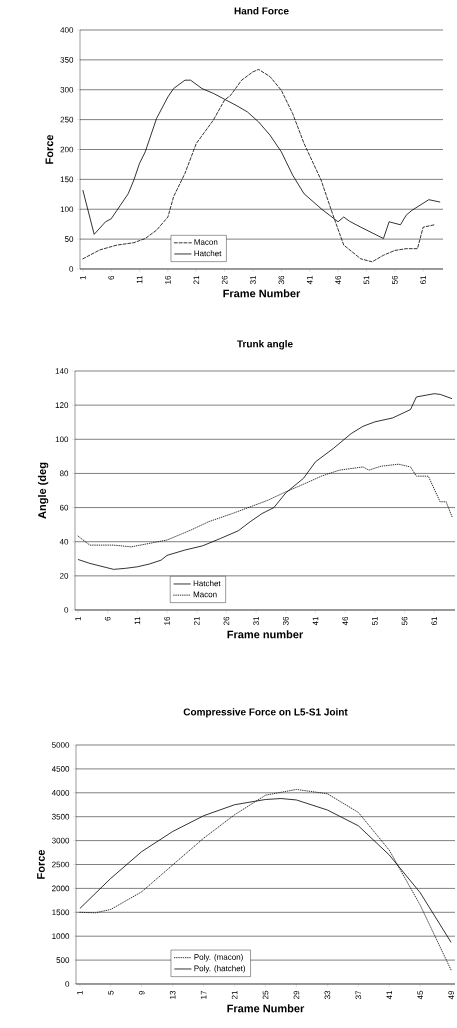 The image size is (457, 1028). I want to click on line-series, so click(265, 481).